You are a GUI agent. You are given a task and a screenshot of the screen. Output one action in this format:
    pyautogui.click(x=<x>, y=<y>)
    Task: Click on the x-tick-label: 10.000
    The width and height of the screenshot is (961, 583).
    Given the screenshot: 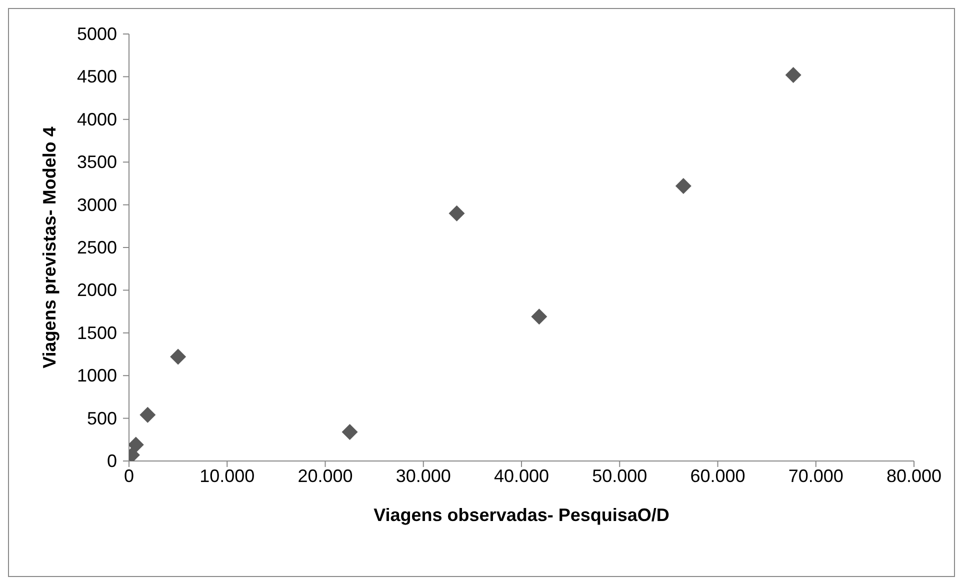 What is the action you would take?
    pyautogui.click(x=227, y=476)
    